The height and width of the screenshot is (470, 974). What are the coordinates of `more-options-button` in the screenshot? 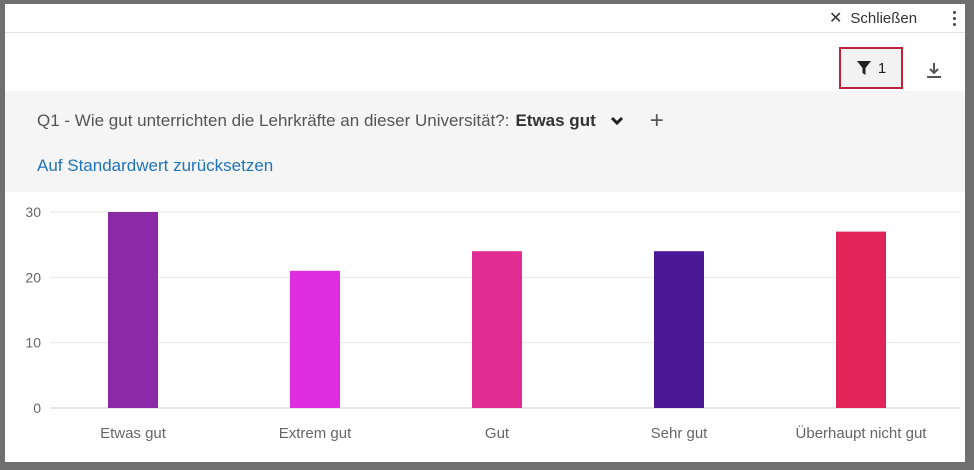 It's located at (954, 18).